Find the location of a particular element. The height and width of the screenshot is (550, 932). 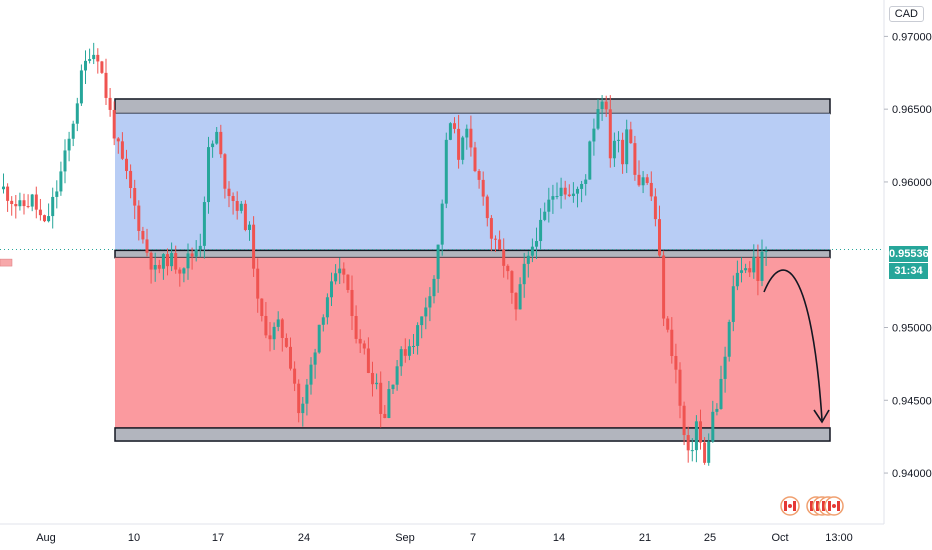

events-layer is located at coordinates (812, 506).